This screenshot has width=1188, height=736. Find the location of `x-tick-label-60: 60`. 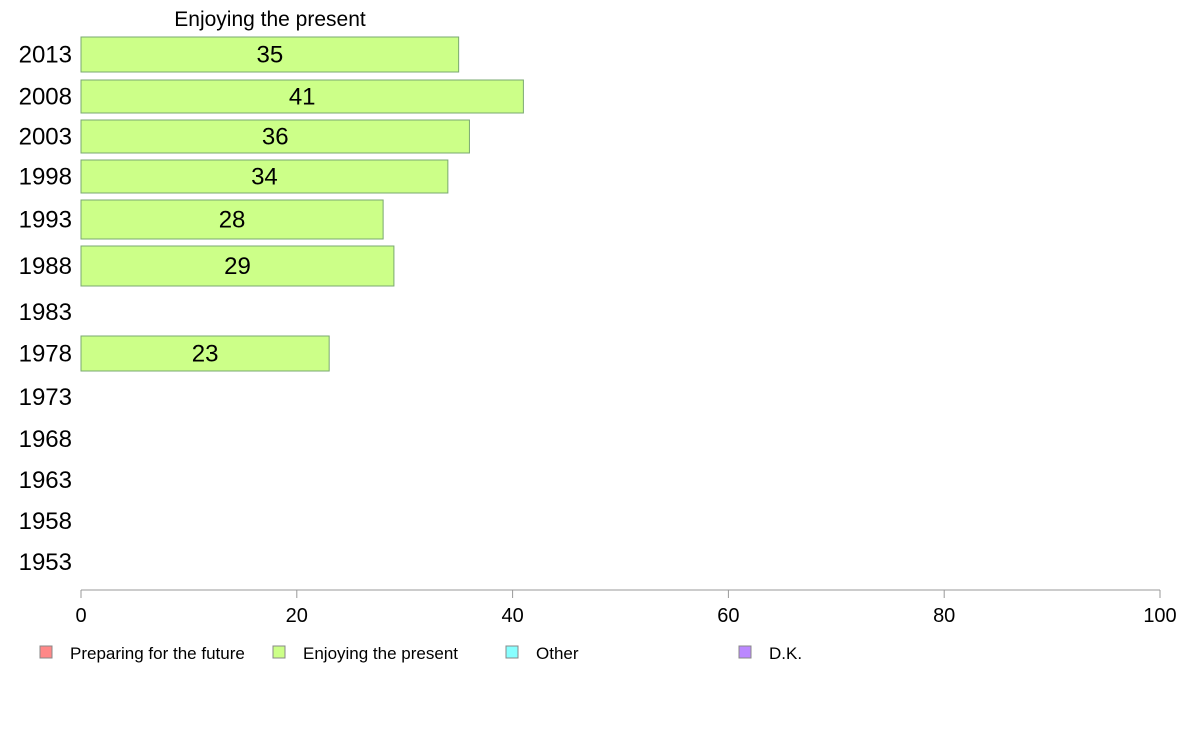

x-tick-label-60: 60 is located at coordinates (728, 616).